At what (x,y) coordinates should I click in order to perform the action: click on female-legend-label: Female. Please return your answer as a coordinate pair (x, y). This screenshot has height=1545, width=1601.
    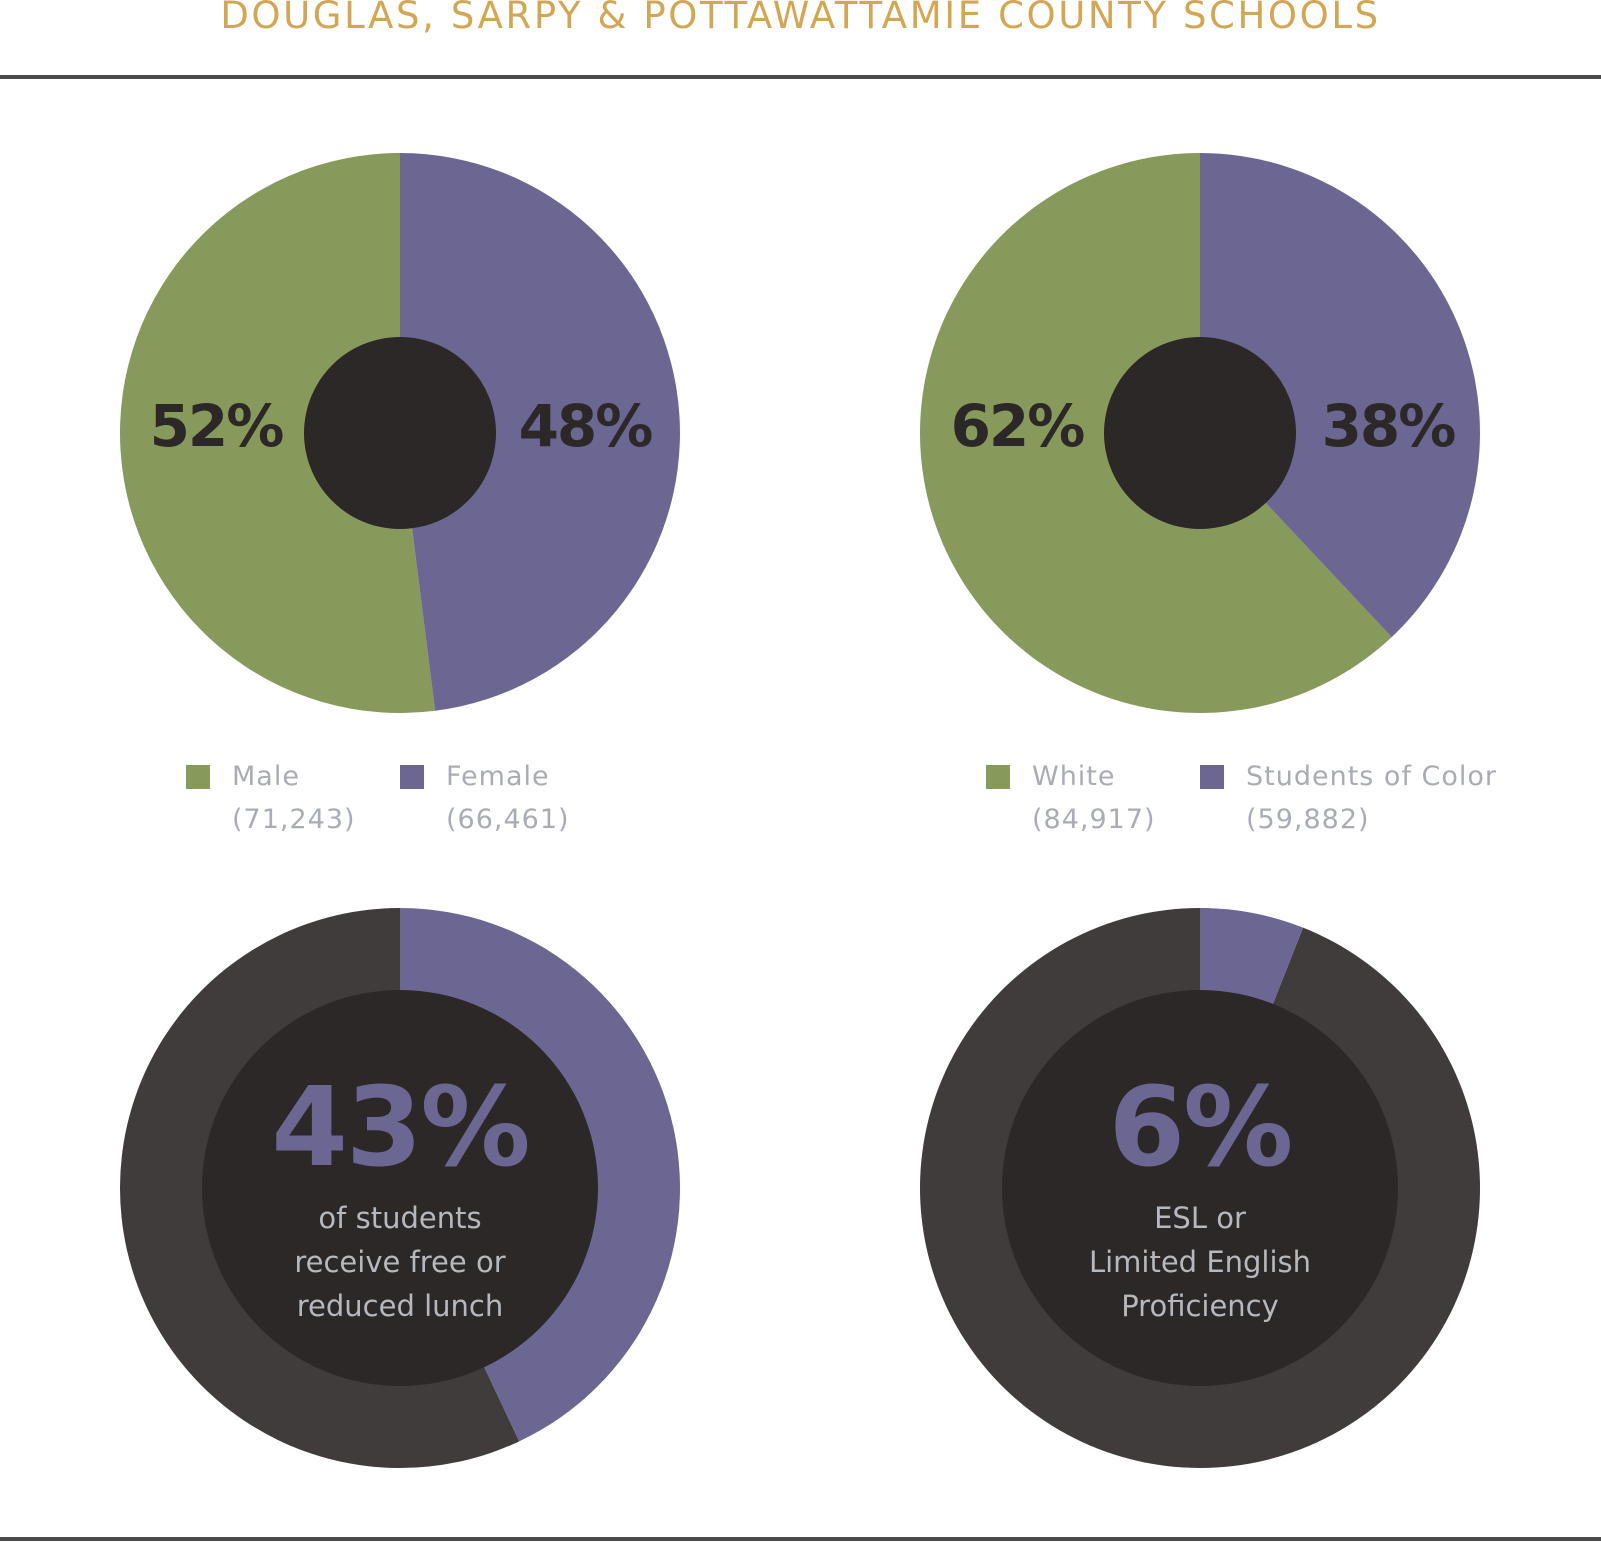
    Looking at the image, I should click on (498, 776).